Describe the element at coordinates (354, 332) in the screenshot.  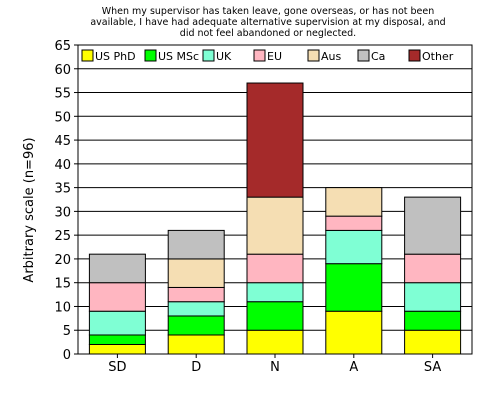
I see `bar-segment-a-us-phd` at that location.